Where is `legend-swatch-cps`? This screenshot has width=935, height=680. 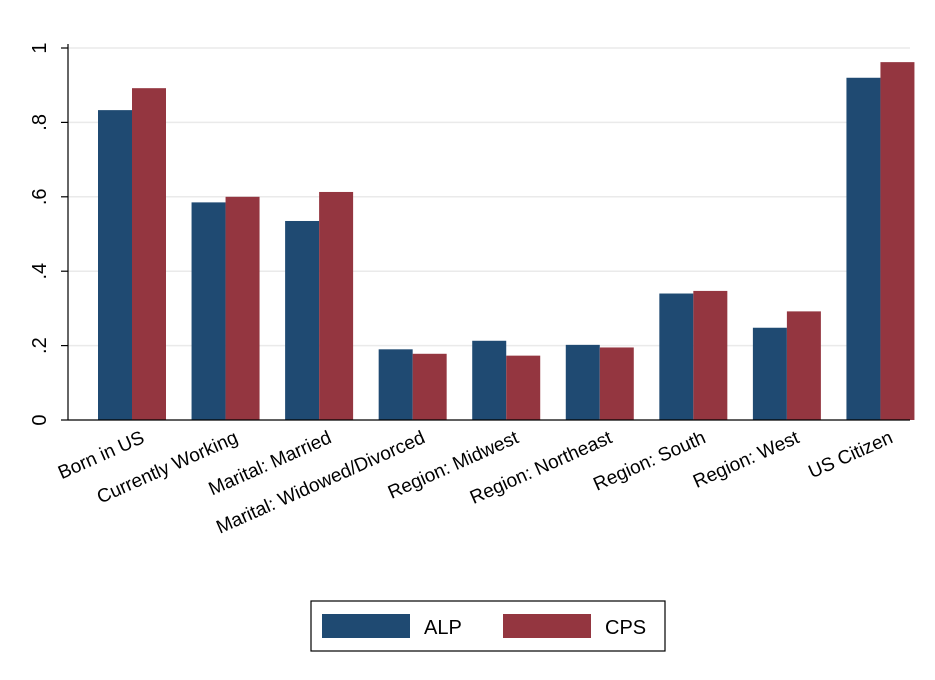 legend-swatch-cps is located at coordinates (547, 626).